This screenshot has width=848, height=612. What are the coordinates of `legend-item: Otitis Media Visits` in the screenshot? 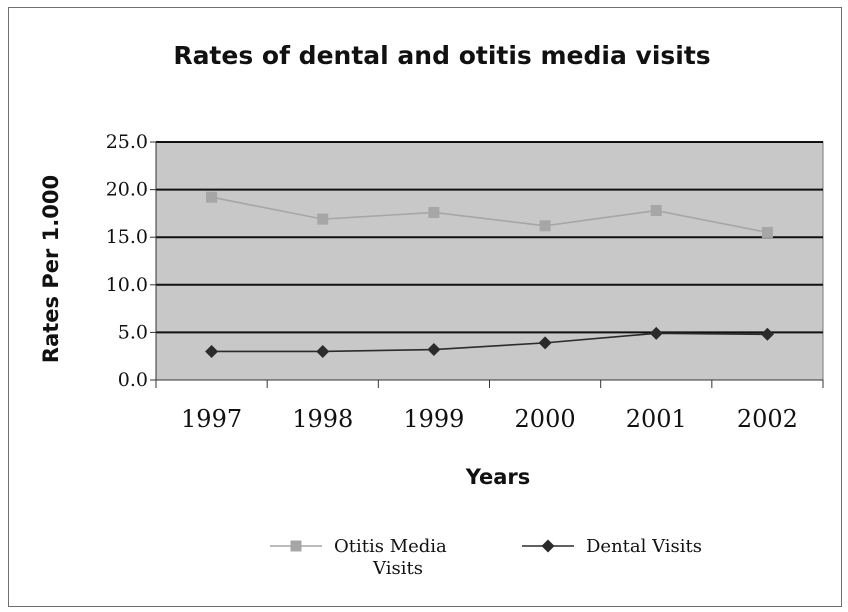 It's located at (358, 557).